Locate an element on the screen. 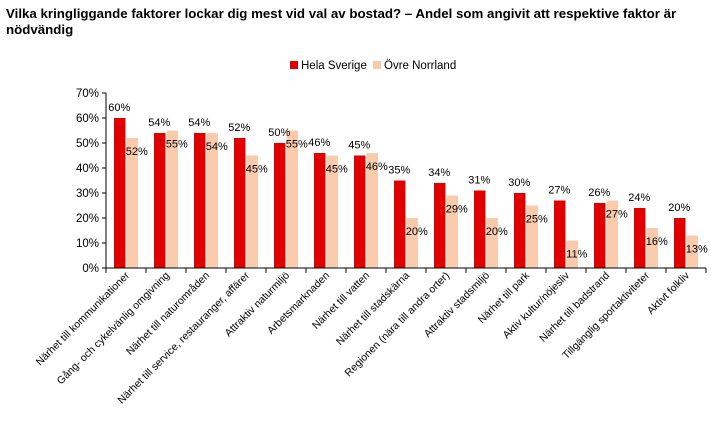  data-label: 24% is located at coordinates (639, 198).